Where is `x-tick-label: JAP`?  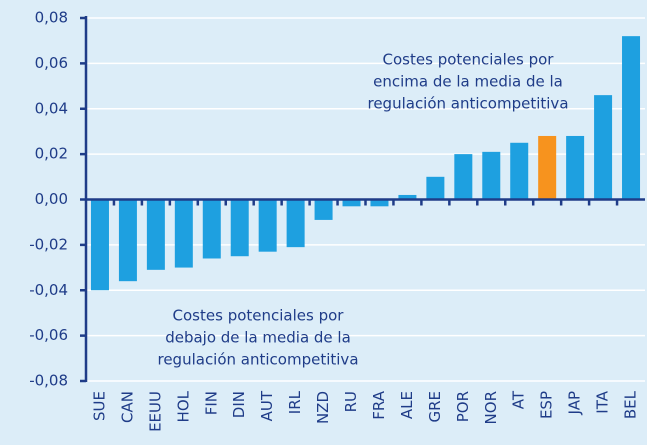 x-tick-label: JAP is located at coordinates (575, 403).